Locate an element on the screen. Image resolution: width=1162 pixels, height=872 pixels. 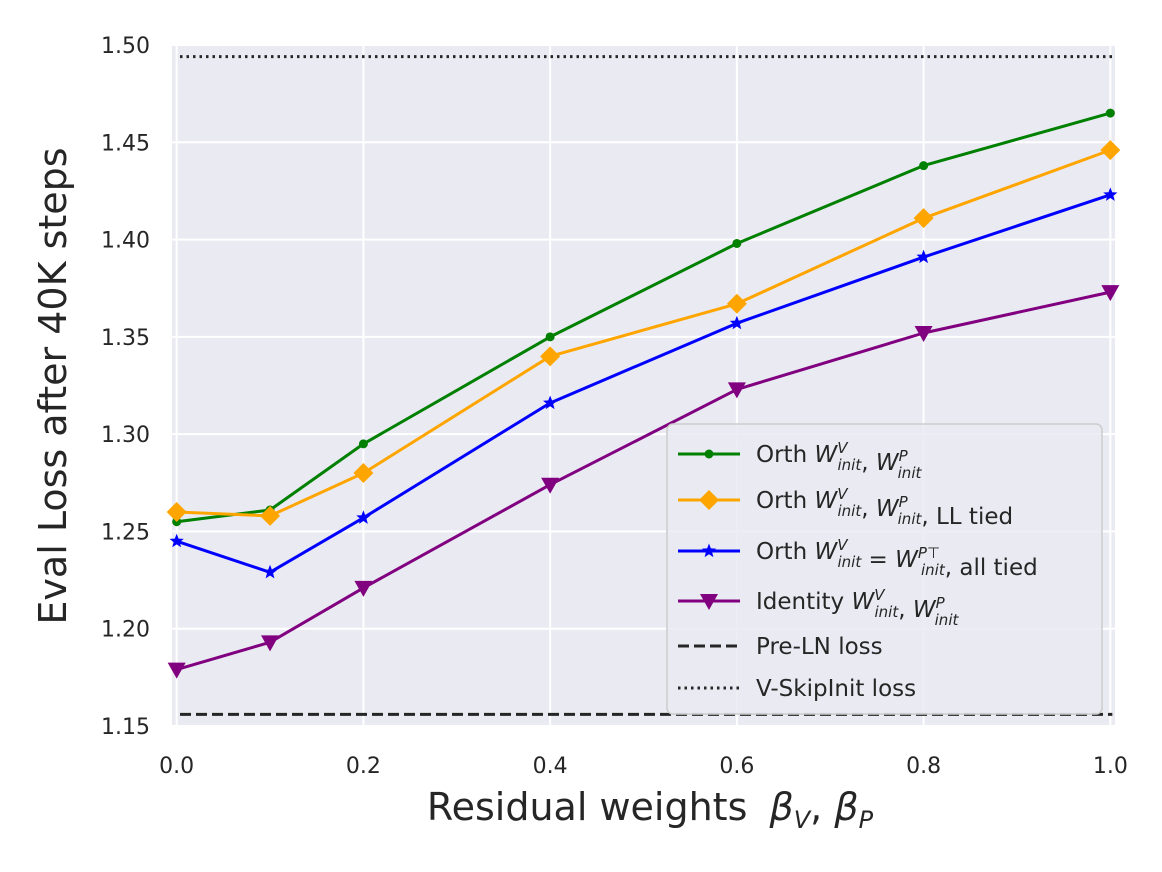
legend-entry-3: Orth WV init = WP⊤ init, all tied is located at coordinates (858, 558).